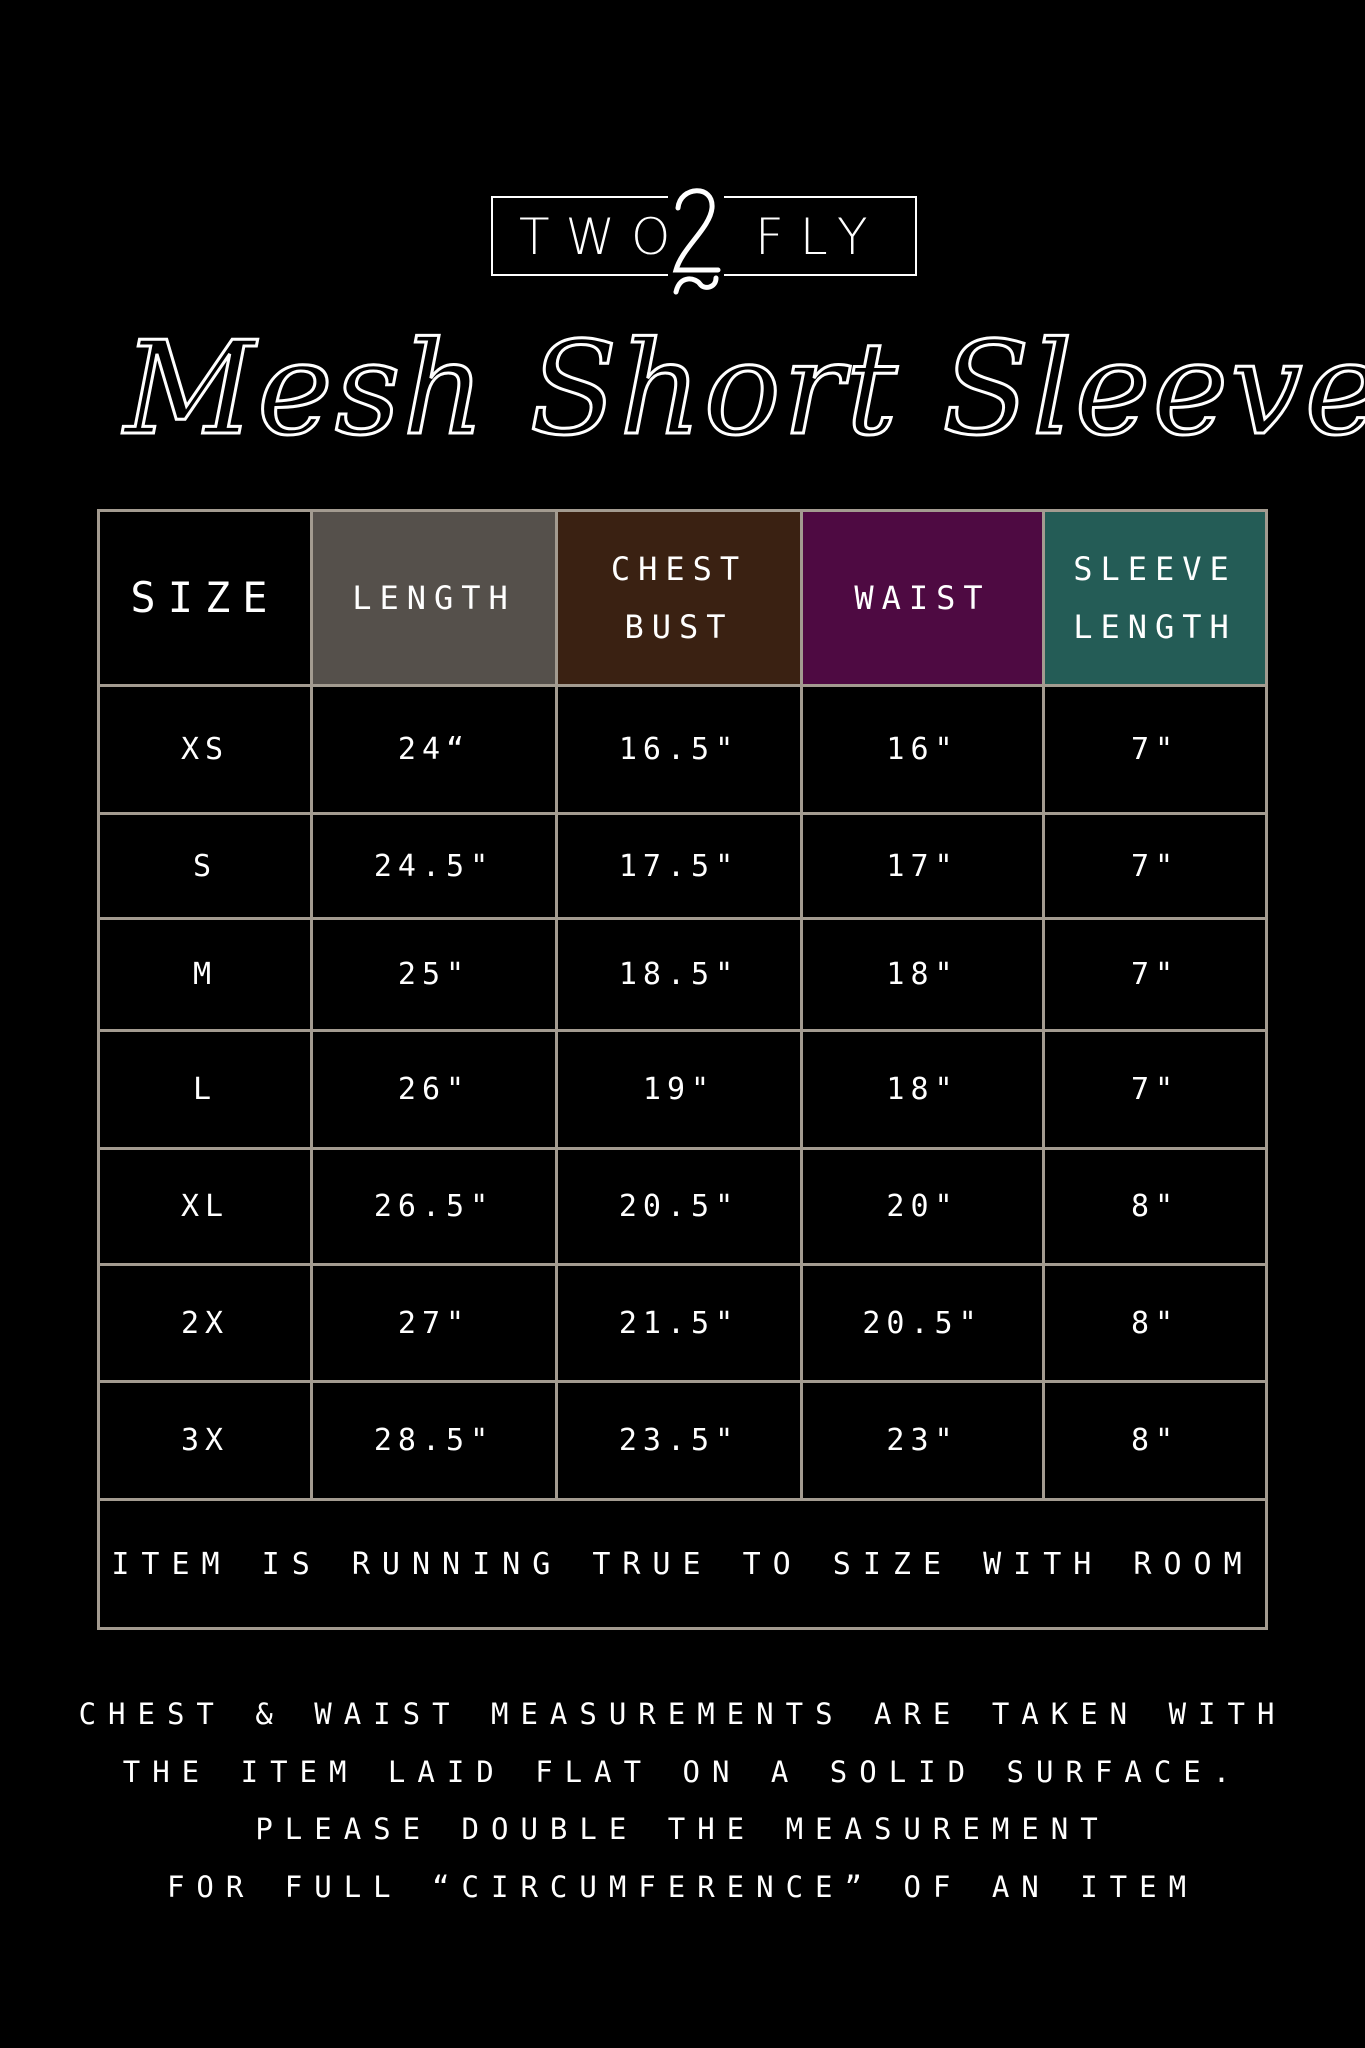 The width and height of the screenshot is (1365, 2048). What do you see at coordinates (205, 1440) in the screenshot?
I see `cell-size: 3X` at bounding box center [205, 1440].